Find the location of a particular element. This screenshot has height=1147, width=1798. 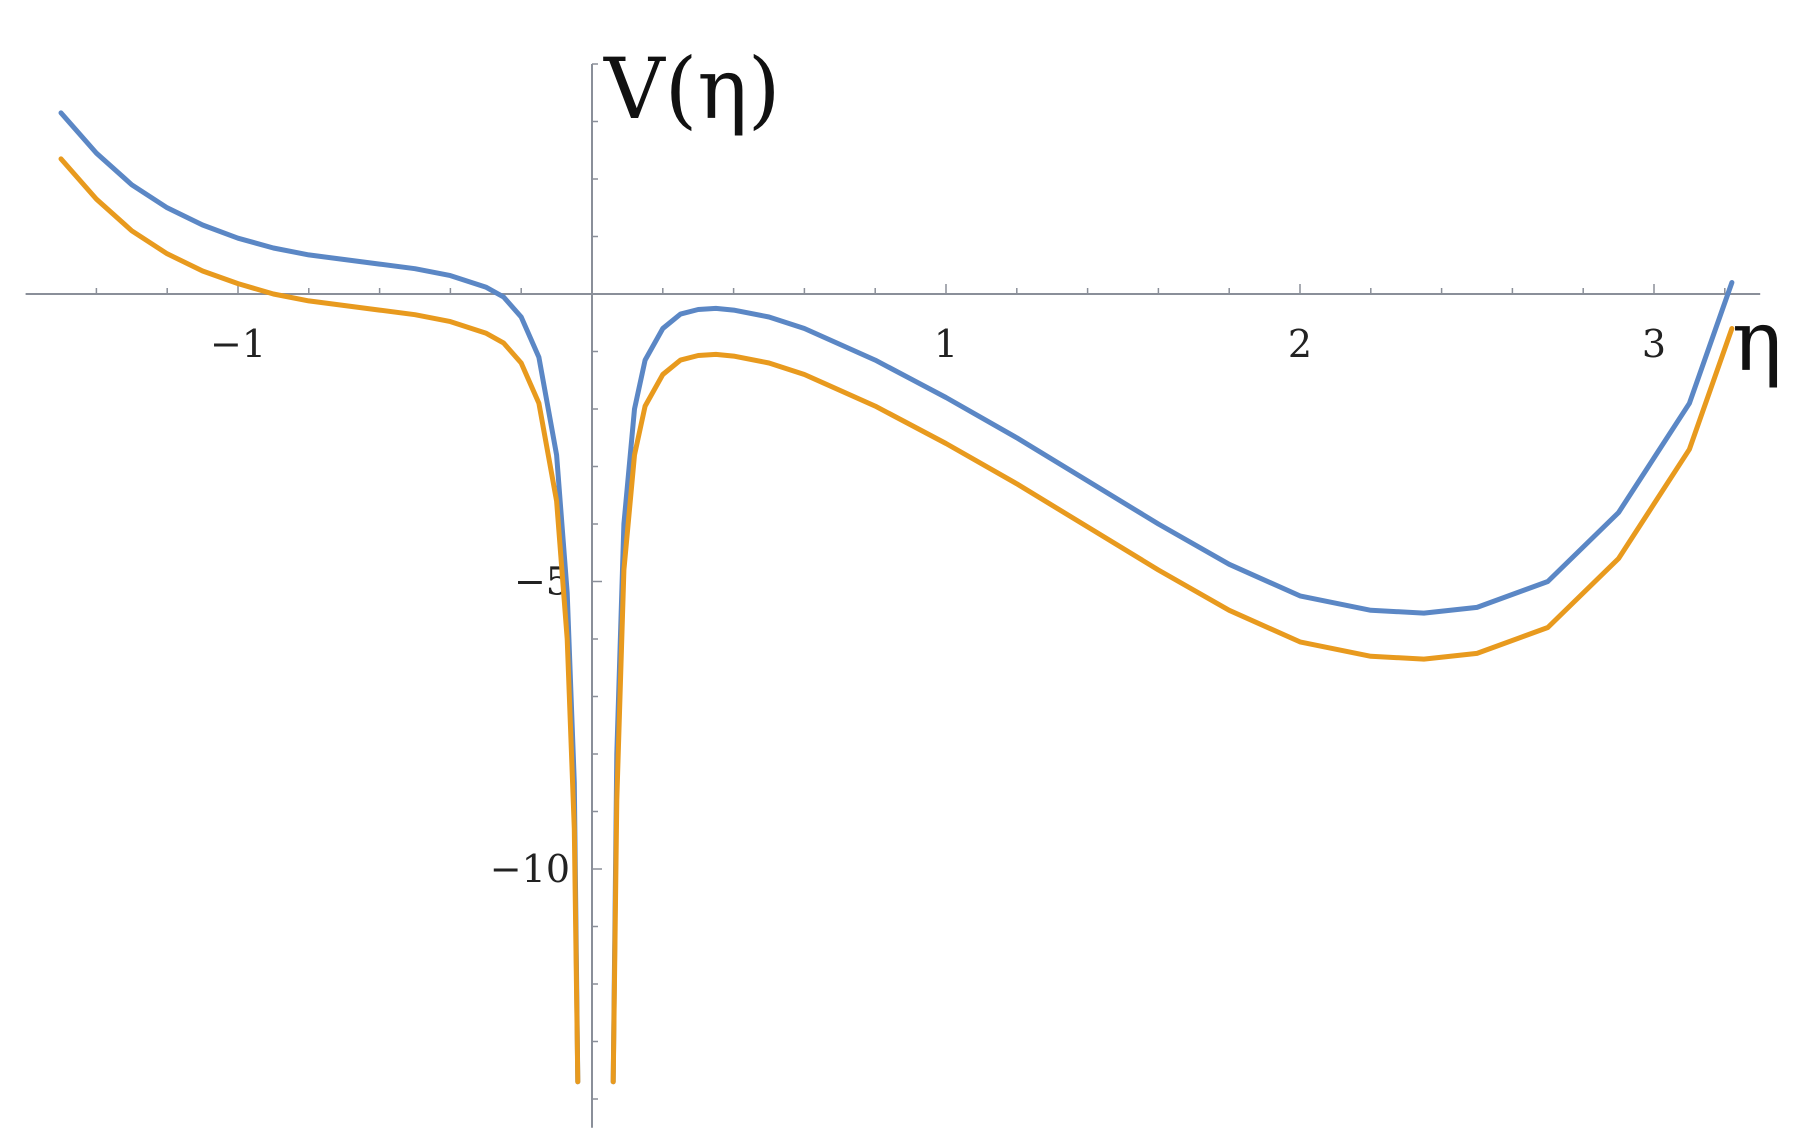

y-tick-label: −10 is located at coordinates (530, 869).